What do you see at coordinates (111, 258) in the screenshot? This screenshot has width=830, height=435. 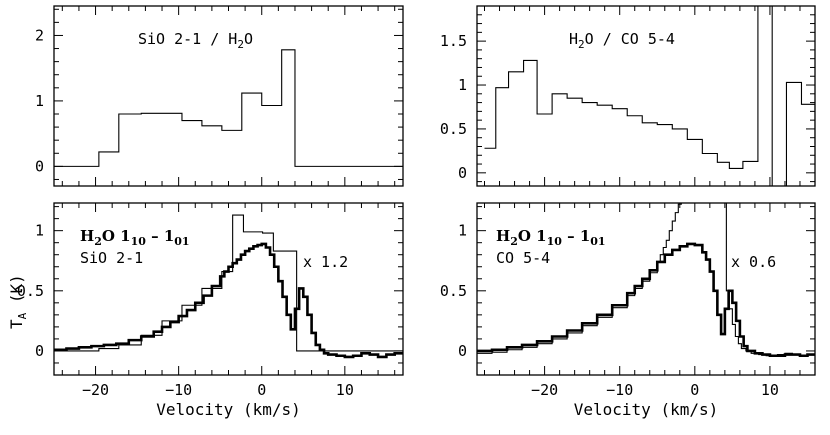 I see `comparison-line-label: SiO 2-1` at bounding box center [111, 258].